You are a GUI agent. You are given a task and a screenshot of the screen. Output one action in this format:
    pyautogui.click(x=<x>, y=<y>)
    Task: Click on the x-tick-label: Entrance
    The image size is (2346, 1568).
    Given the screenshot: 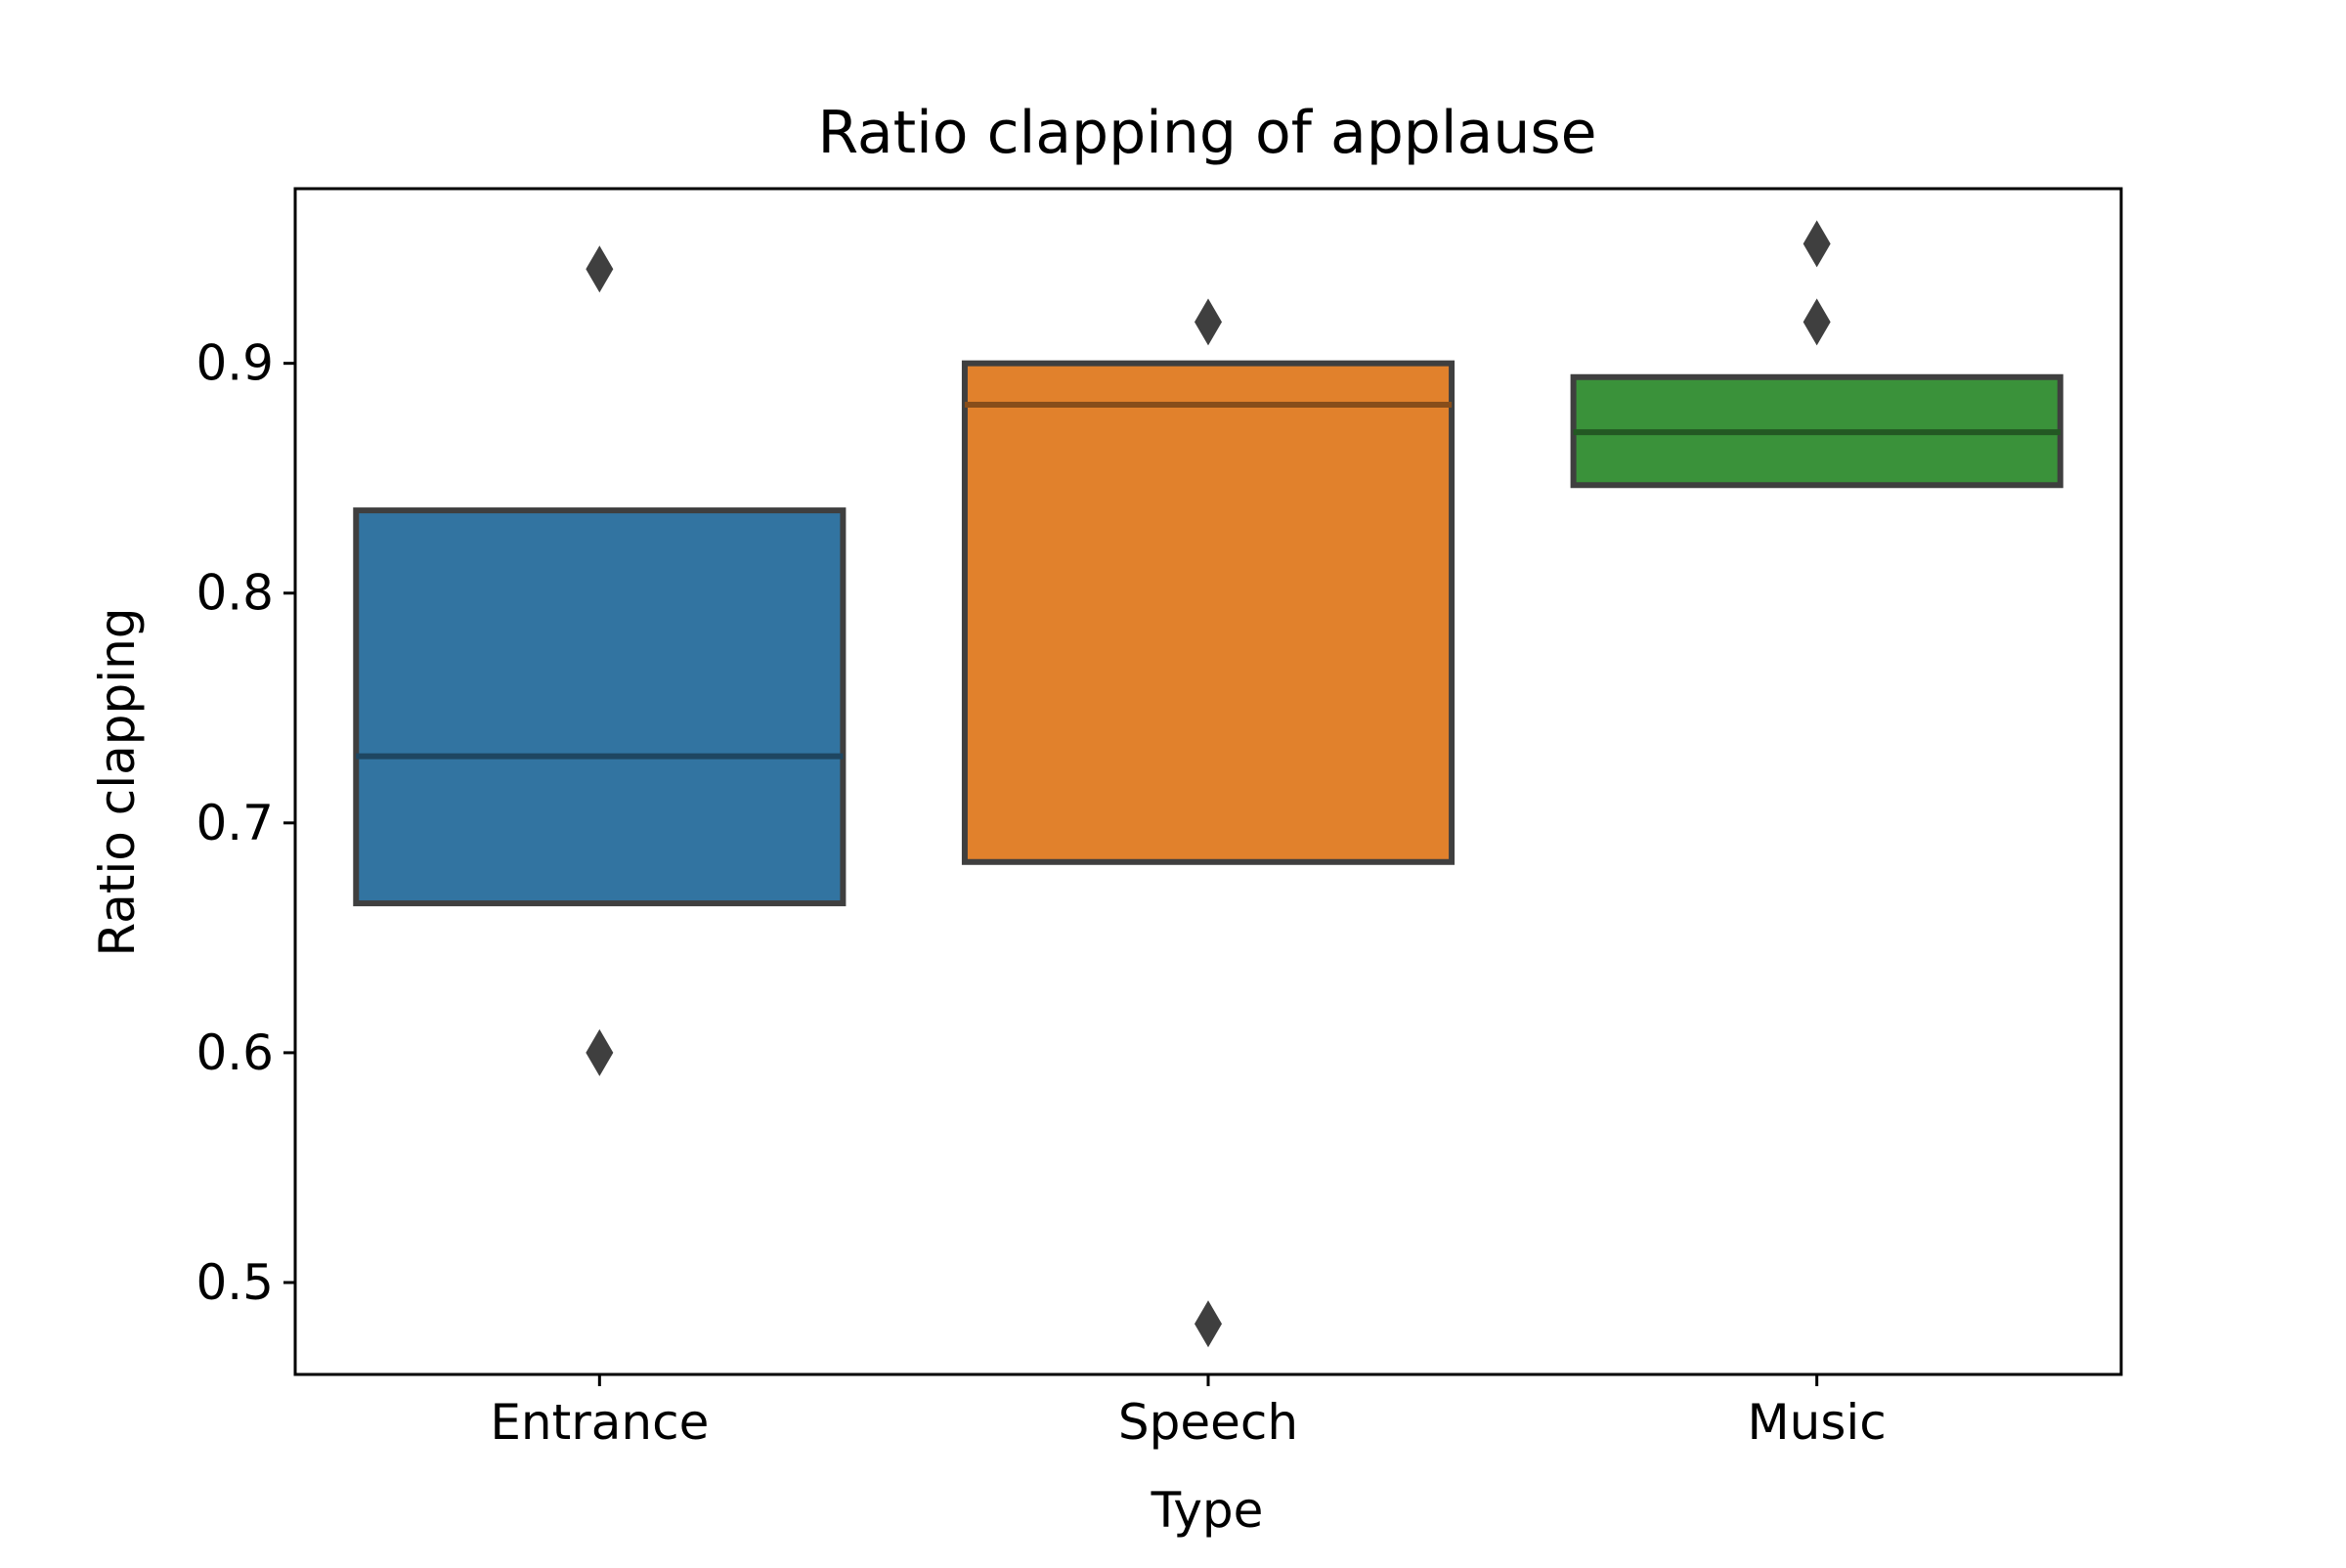 What is the action you would take?
    pyautogui.click(x=599, y=1422)
    